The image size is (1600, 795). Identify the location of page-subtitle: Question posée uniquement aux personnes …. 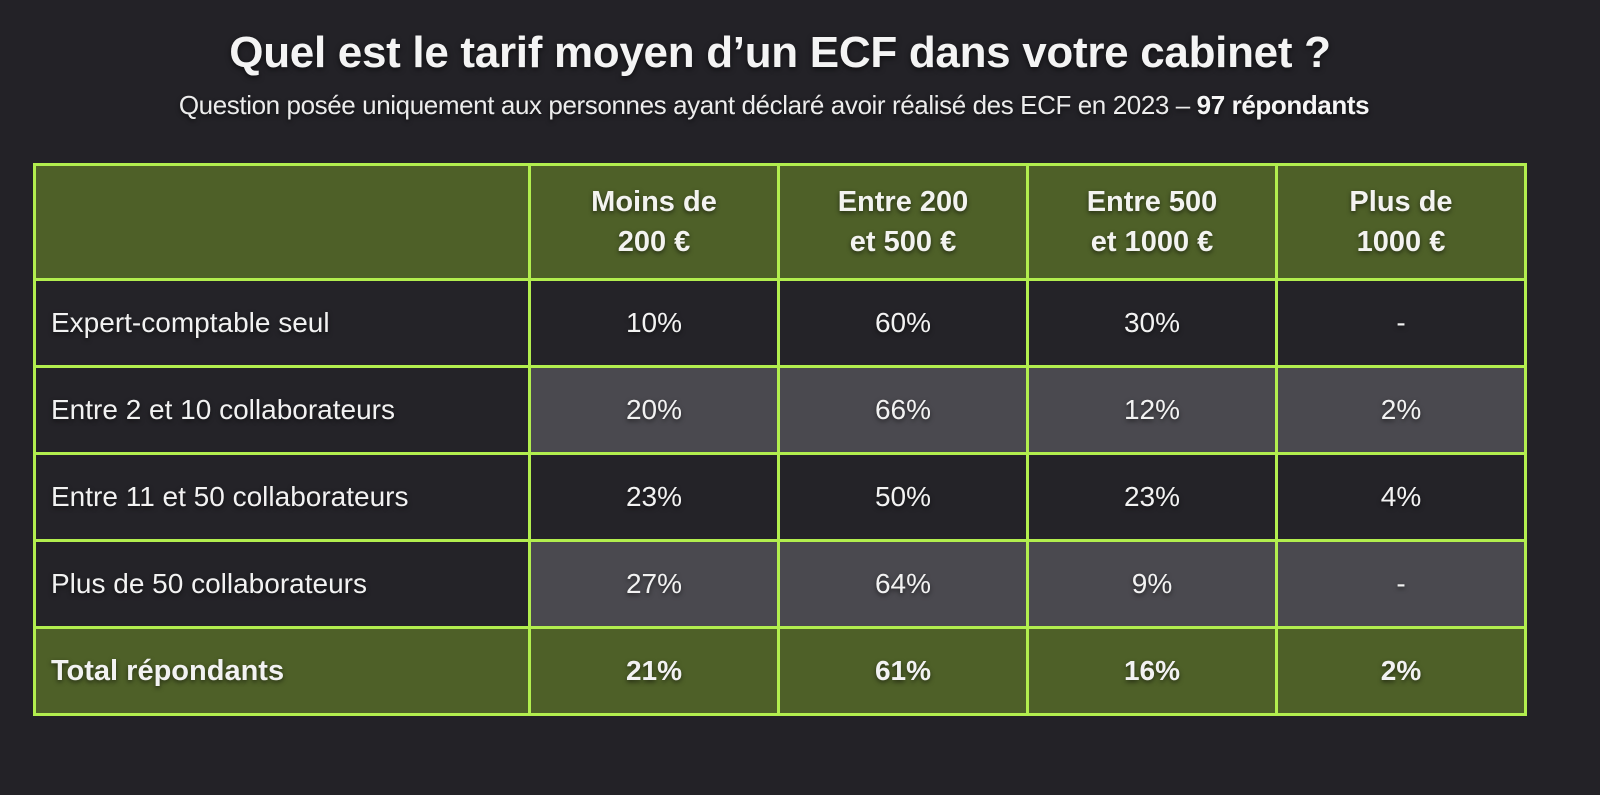
(774, 105).